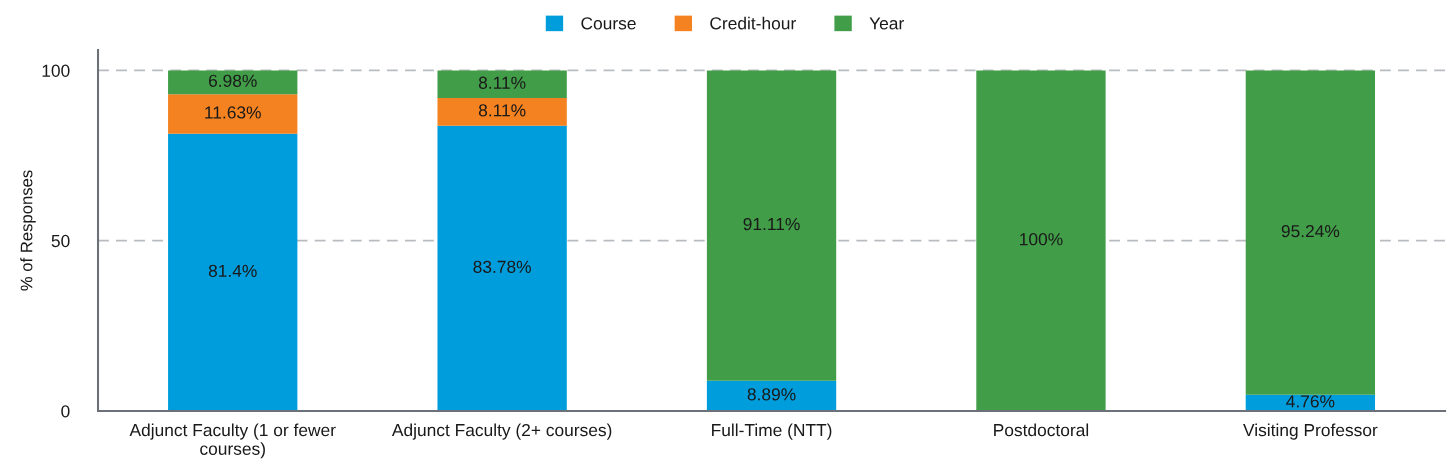  Describe the element at coordinates (1310, 401) in the screenshot. I see `data-label: 4.76%` at that location.